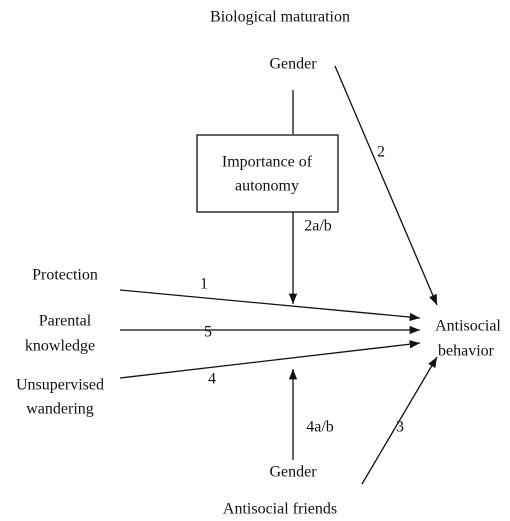 Image resolution: width=510 pixels, height=521 pixels. Describe the element at coordinates (60, 346) in the screenshot. I see `node-label: knowledge` at that location.